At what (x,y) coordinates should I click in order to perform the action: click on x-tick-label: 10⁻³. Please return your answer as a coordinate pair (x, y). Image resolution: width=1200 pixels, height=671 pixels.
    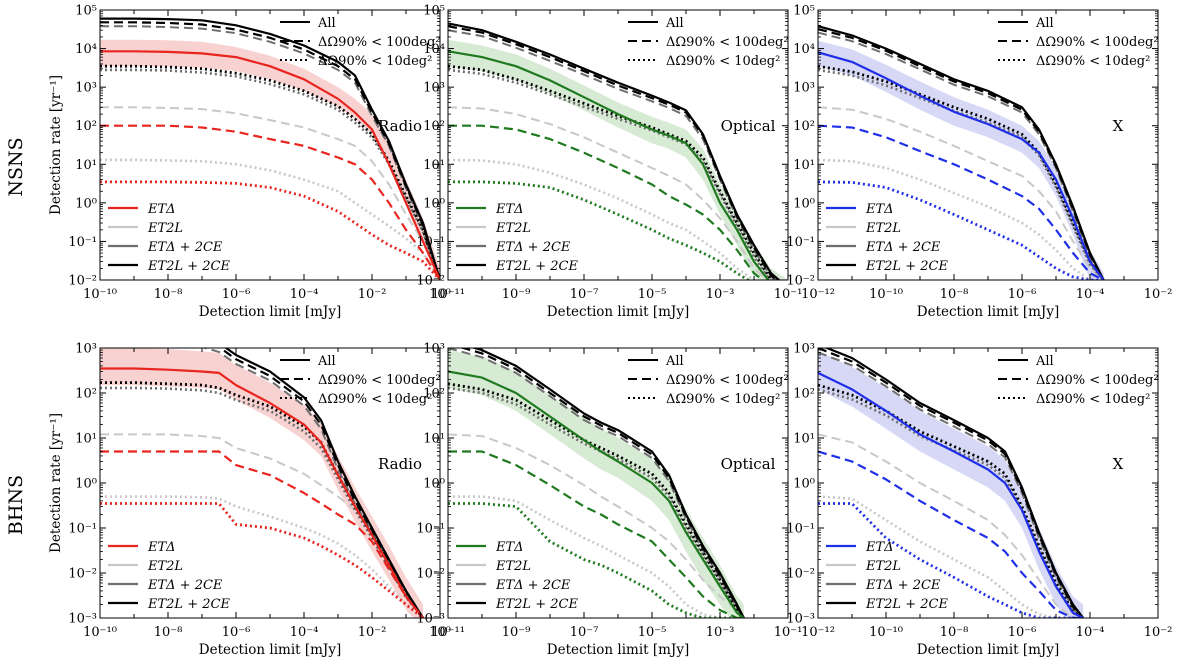
    Looking at the image, I should click on (720, 632).